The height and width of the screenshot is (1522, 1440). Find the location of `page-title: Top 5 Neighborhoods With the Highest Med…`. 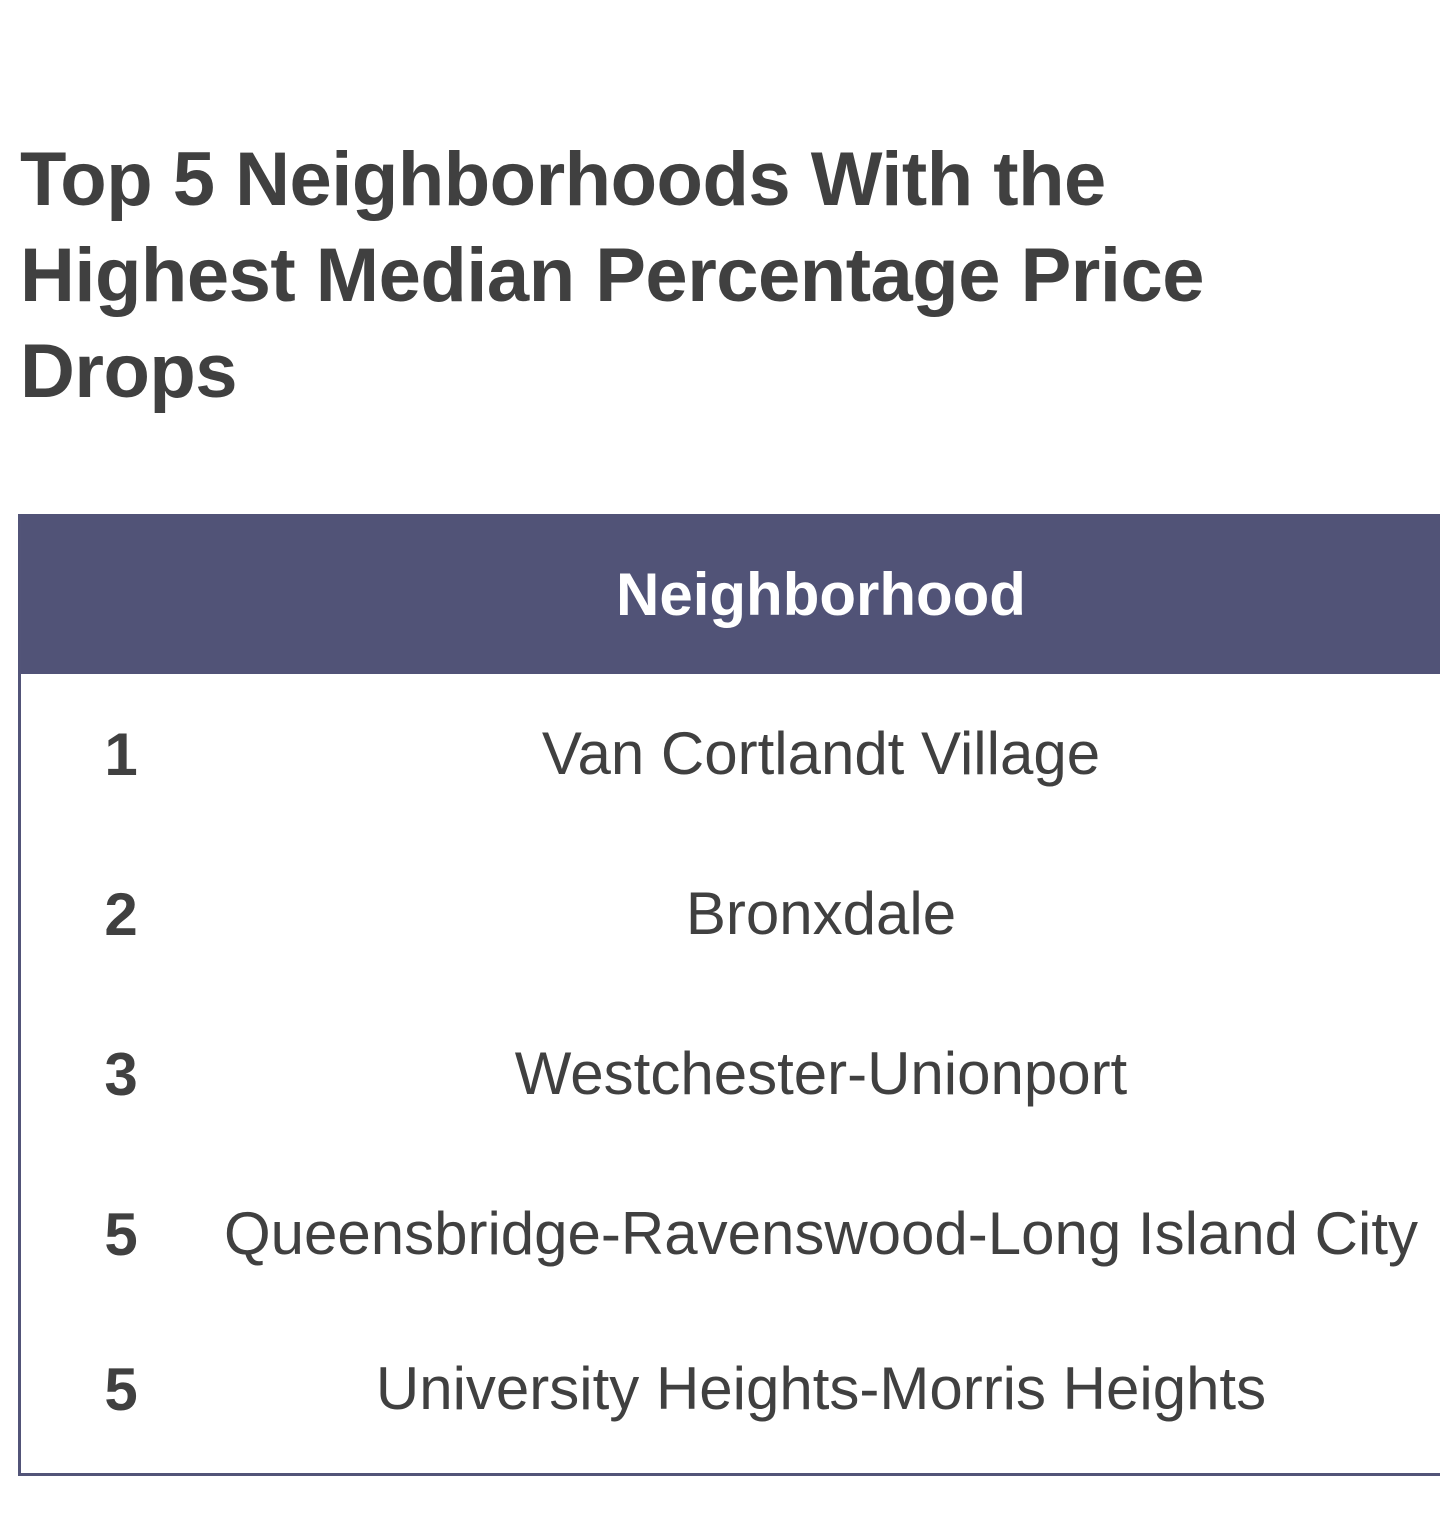

page-title: Top 5 Neighborhoods With the Highest Med… is located at coordinates (612, 275).